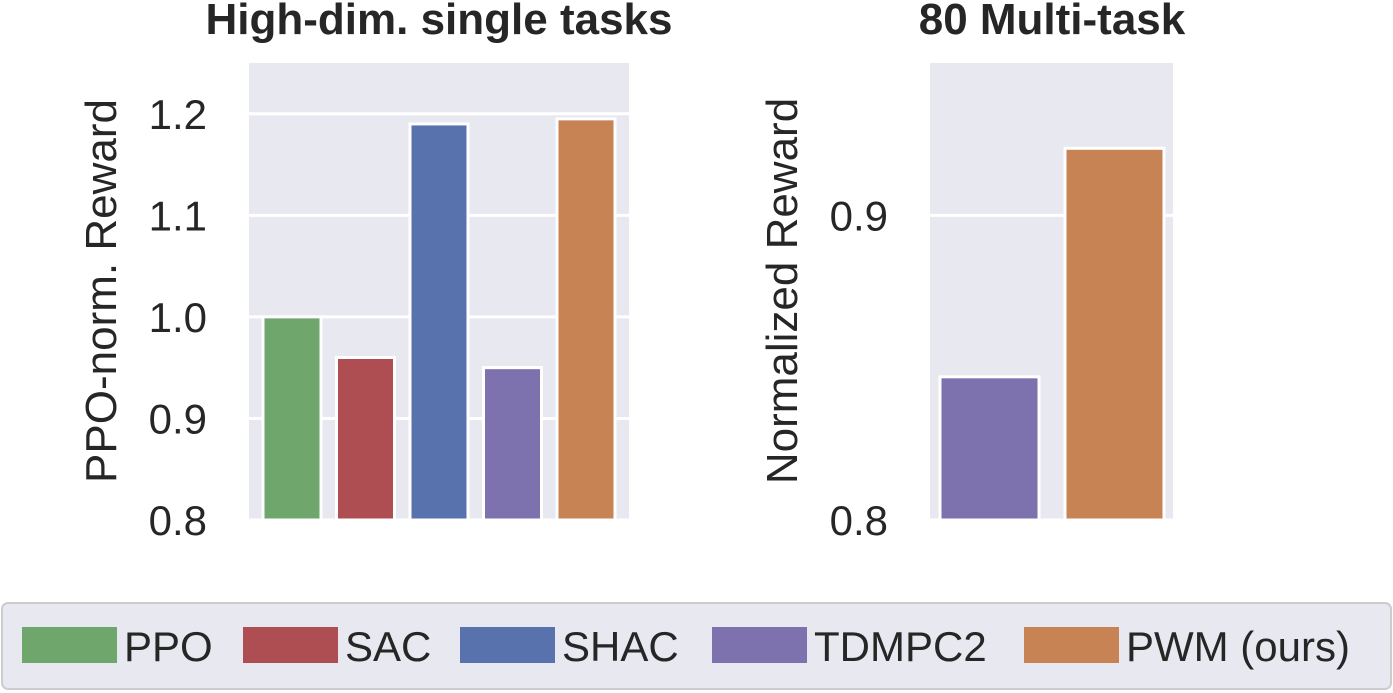 The height and width of the screenshot is (693, 1393). Describe the element at coordinates (900, 646) in the screenshot. I see `legend-label: TDMPC2` at that location.